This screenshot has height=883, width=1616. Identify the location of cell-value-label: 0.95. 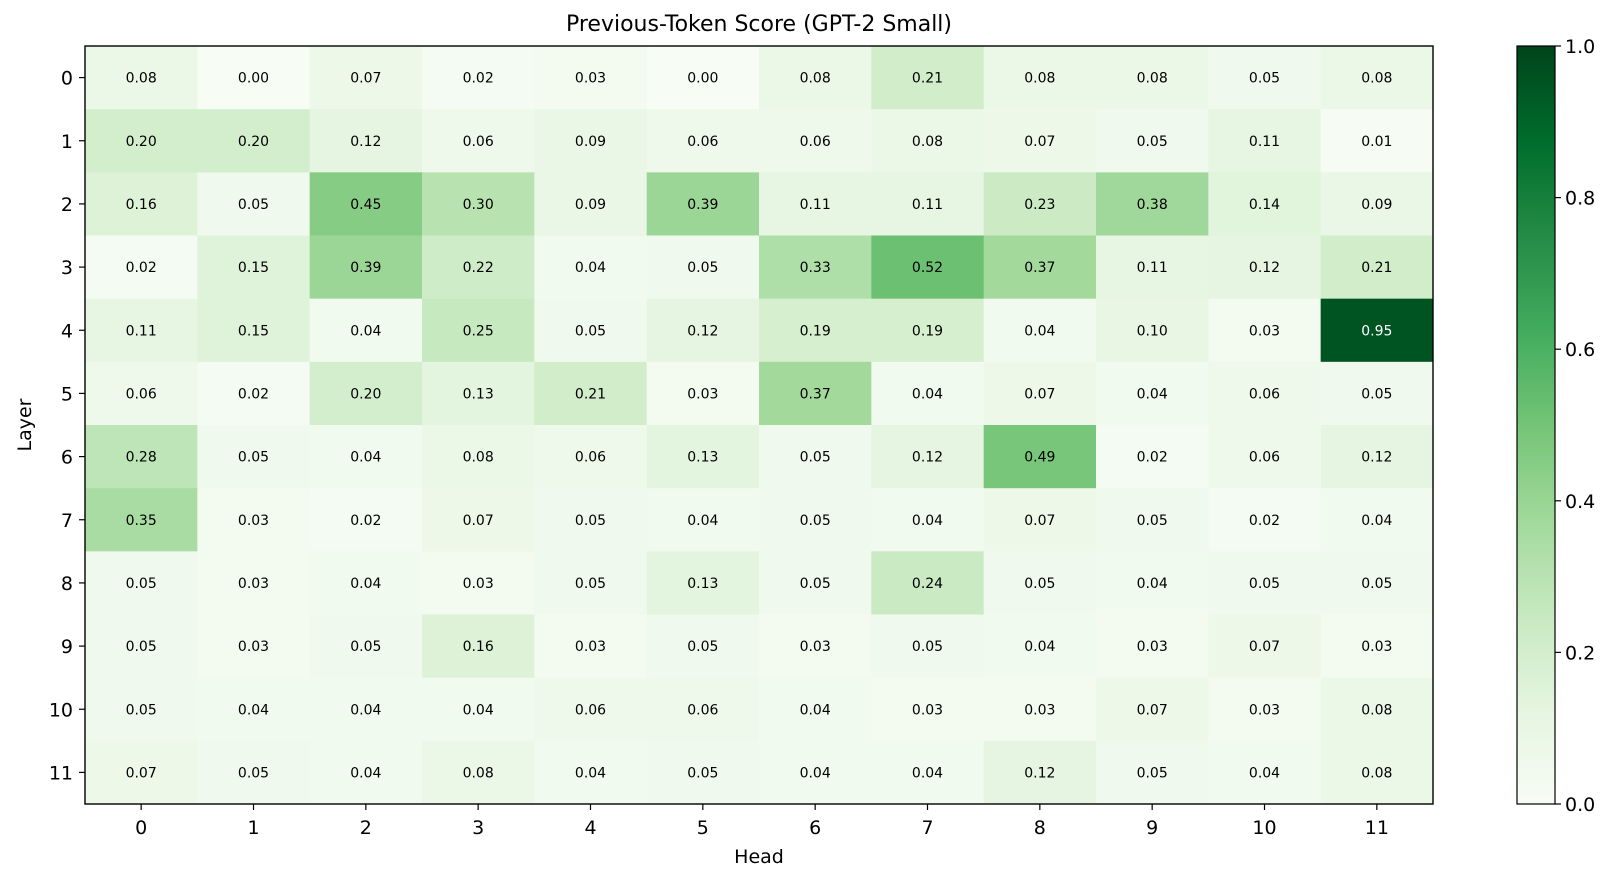
(1376, 331).